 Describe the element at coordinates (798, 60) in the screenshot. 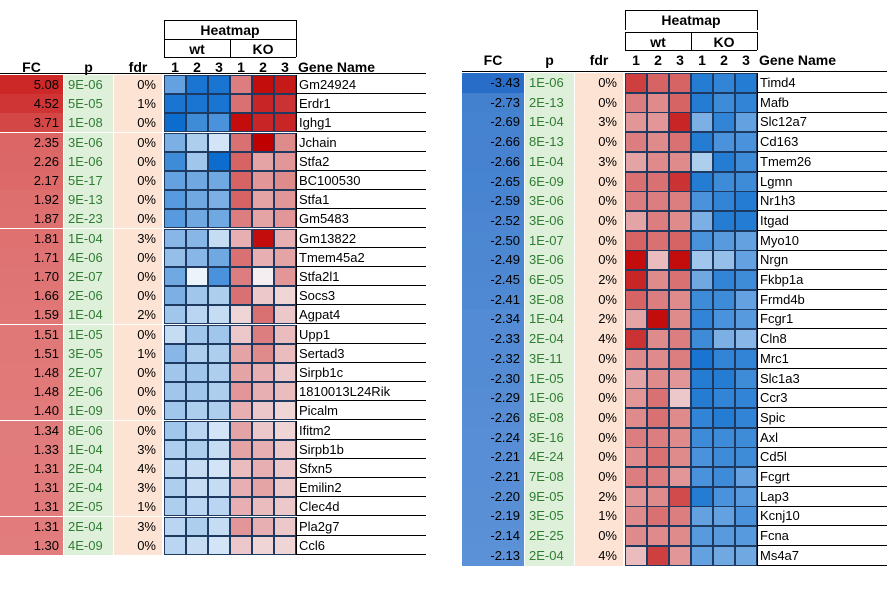

I see `gene-name-header: Gene Name` at that location.